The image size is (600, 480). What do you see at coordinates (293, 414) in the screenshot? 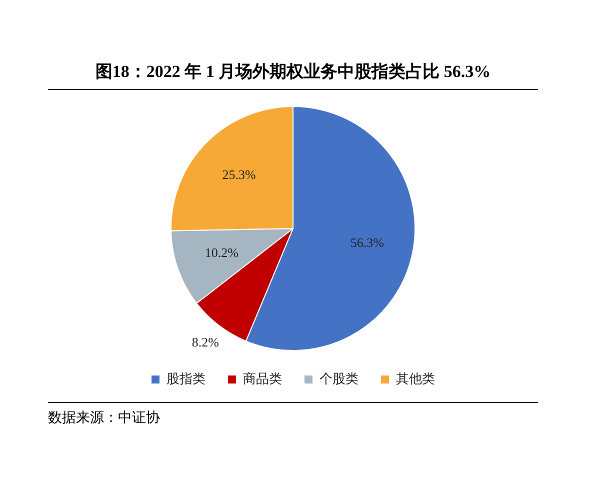
I see `source-note: 数据来源：中证协` at bounding box center [293, 414].